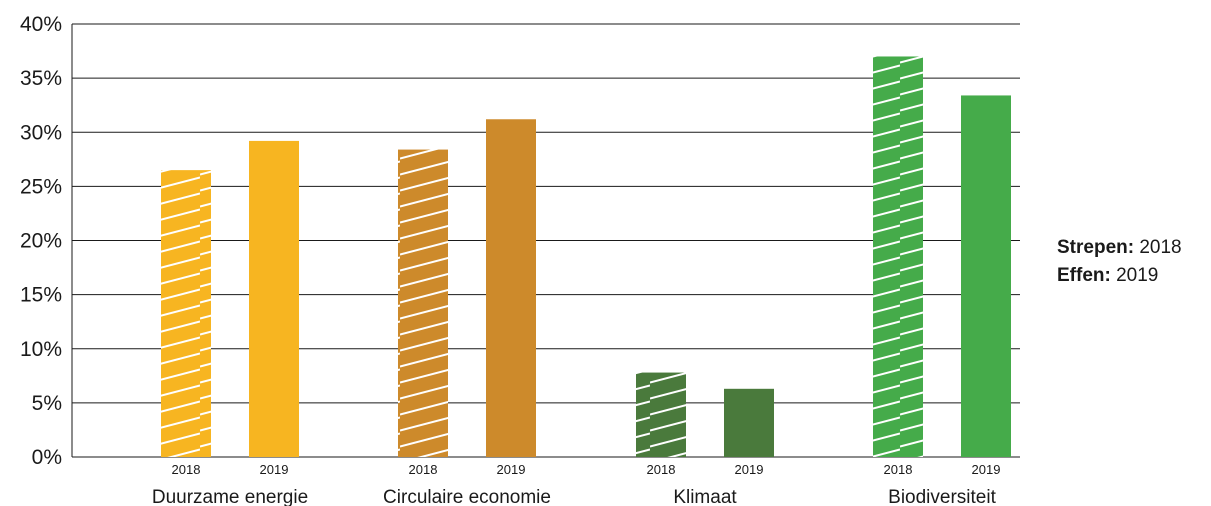 This screenshot has height=506, width=1211. I want to click on legend-solid: Effen: 2019, so click(1119, 276).